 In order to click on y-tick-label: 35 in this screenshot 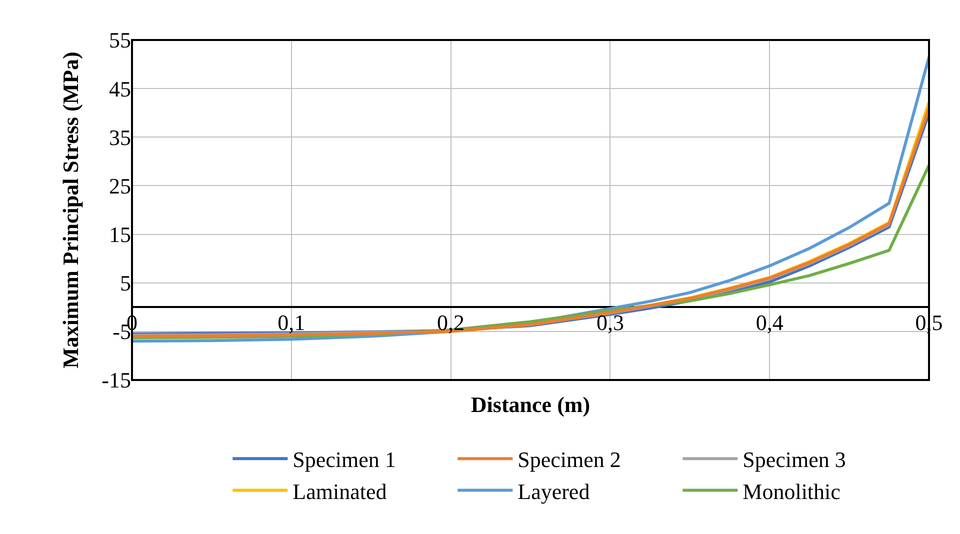, I will do `click(120, 137)`.